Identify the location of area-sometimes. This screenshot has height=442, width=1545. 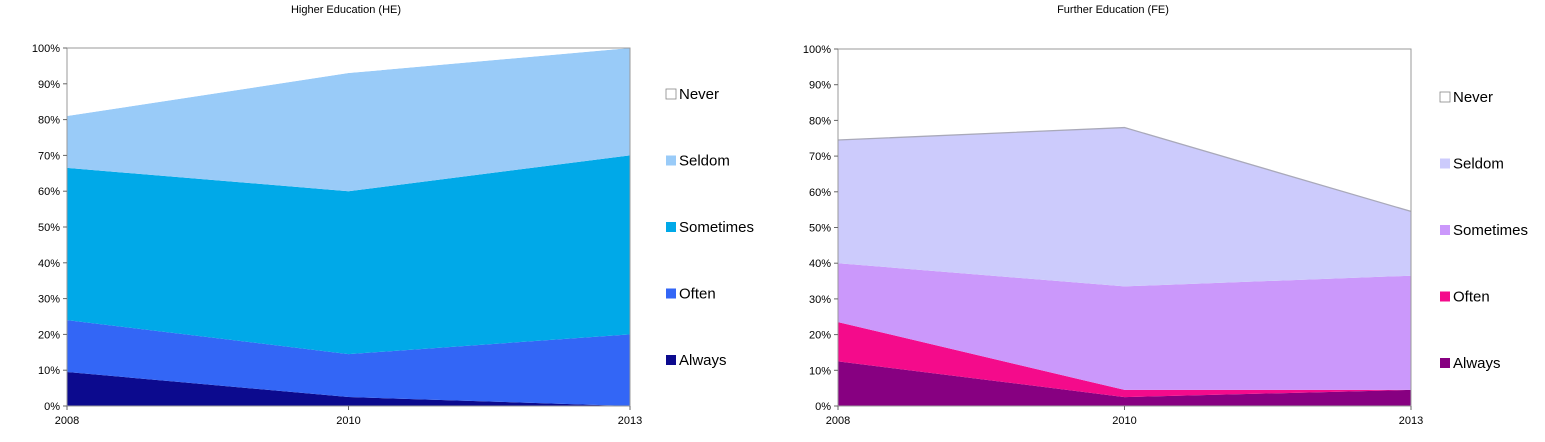
(1124, 326).